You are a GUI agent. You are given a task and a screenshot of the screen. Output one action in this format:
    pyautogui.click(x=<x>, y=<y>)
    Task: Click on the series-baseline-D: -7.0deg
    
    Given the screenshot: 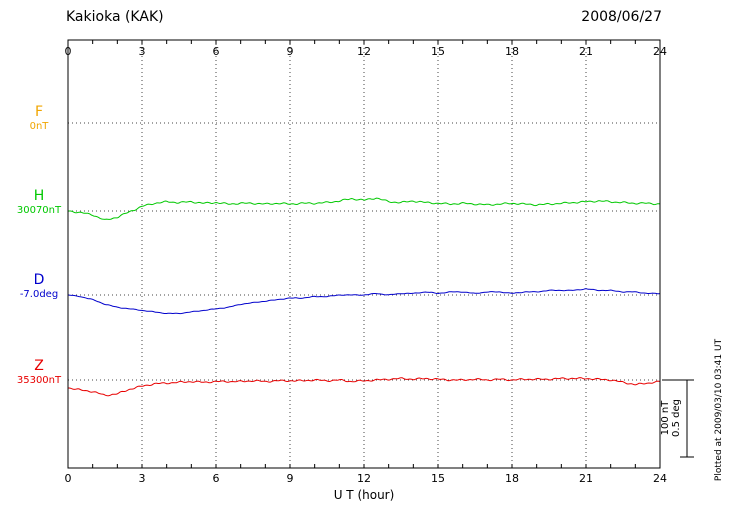 What is the action you would take?
    pyautogui.click(x=39, y=294)
    